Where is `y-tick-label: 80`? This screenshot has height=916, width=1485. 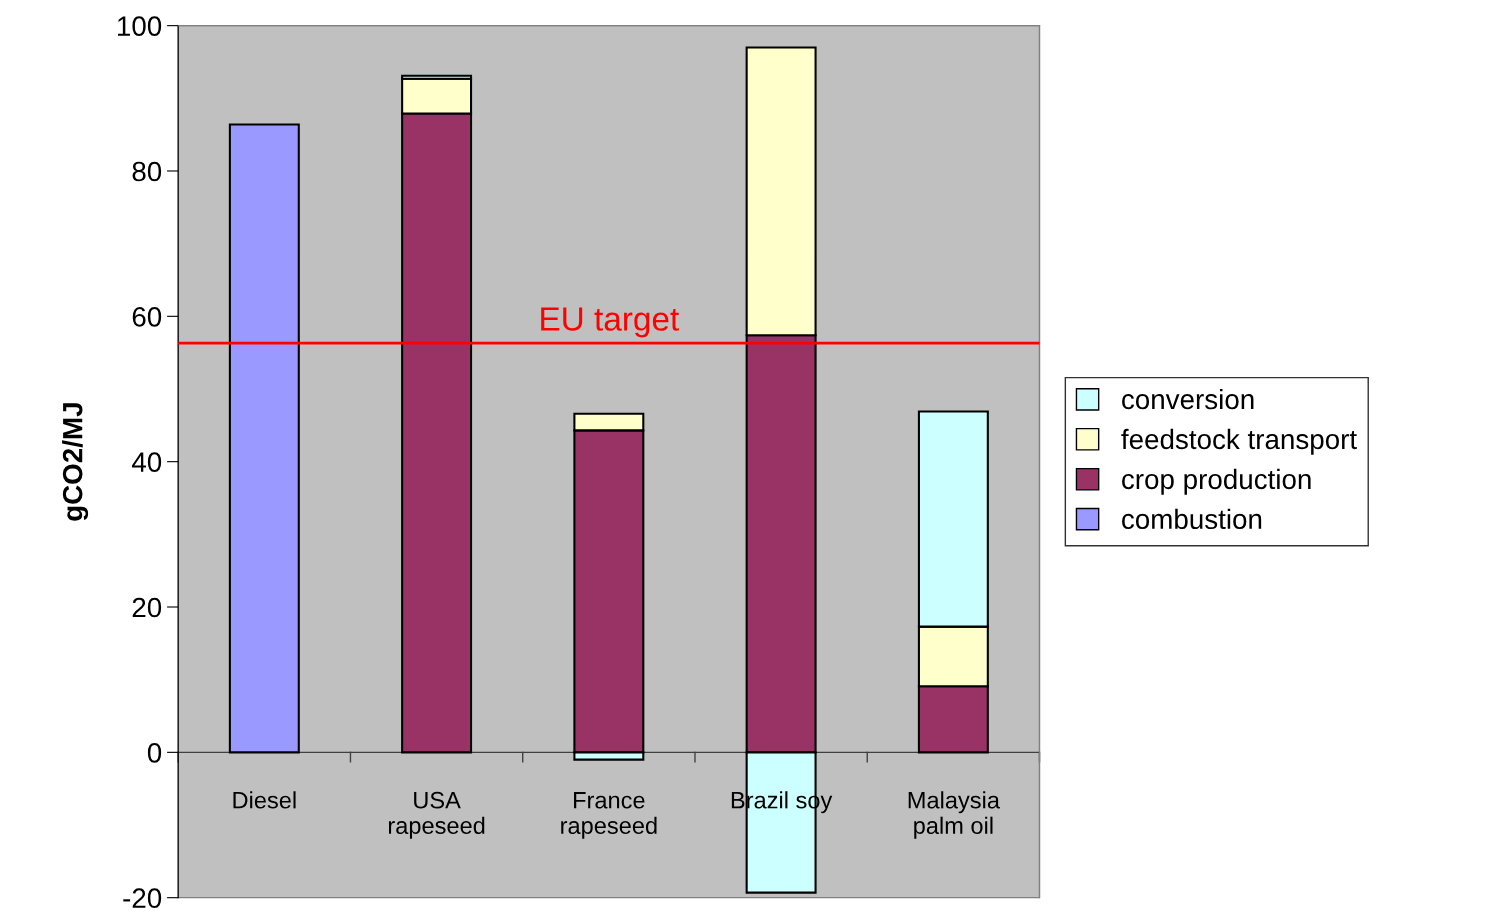
y-tick-label: 80 is located at coordinates (147, 171).